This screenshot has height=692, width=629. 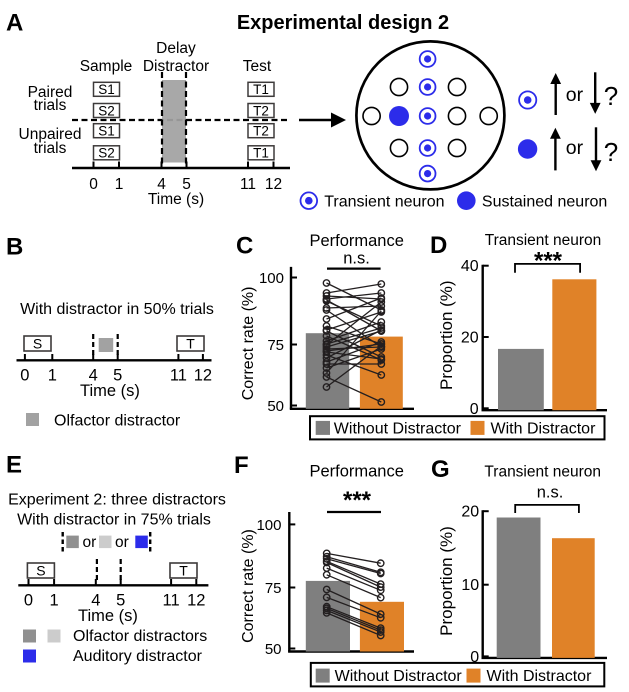 What do you see at coordinates (176, 48) in the screenshot?
I see `svg-text: Delay` at bounding box center [176, 48].